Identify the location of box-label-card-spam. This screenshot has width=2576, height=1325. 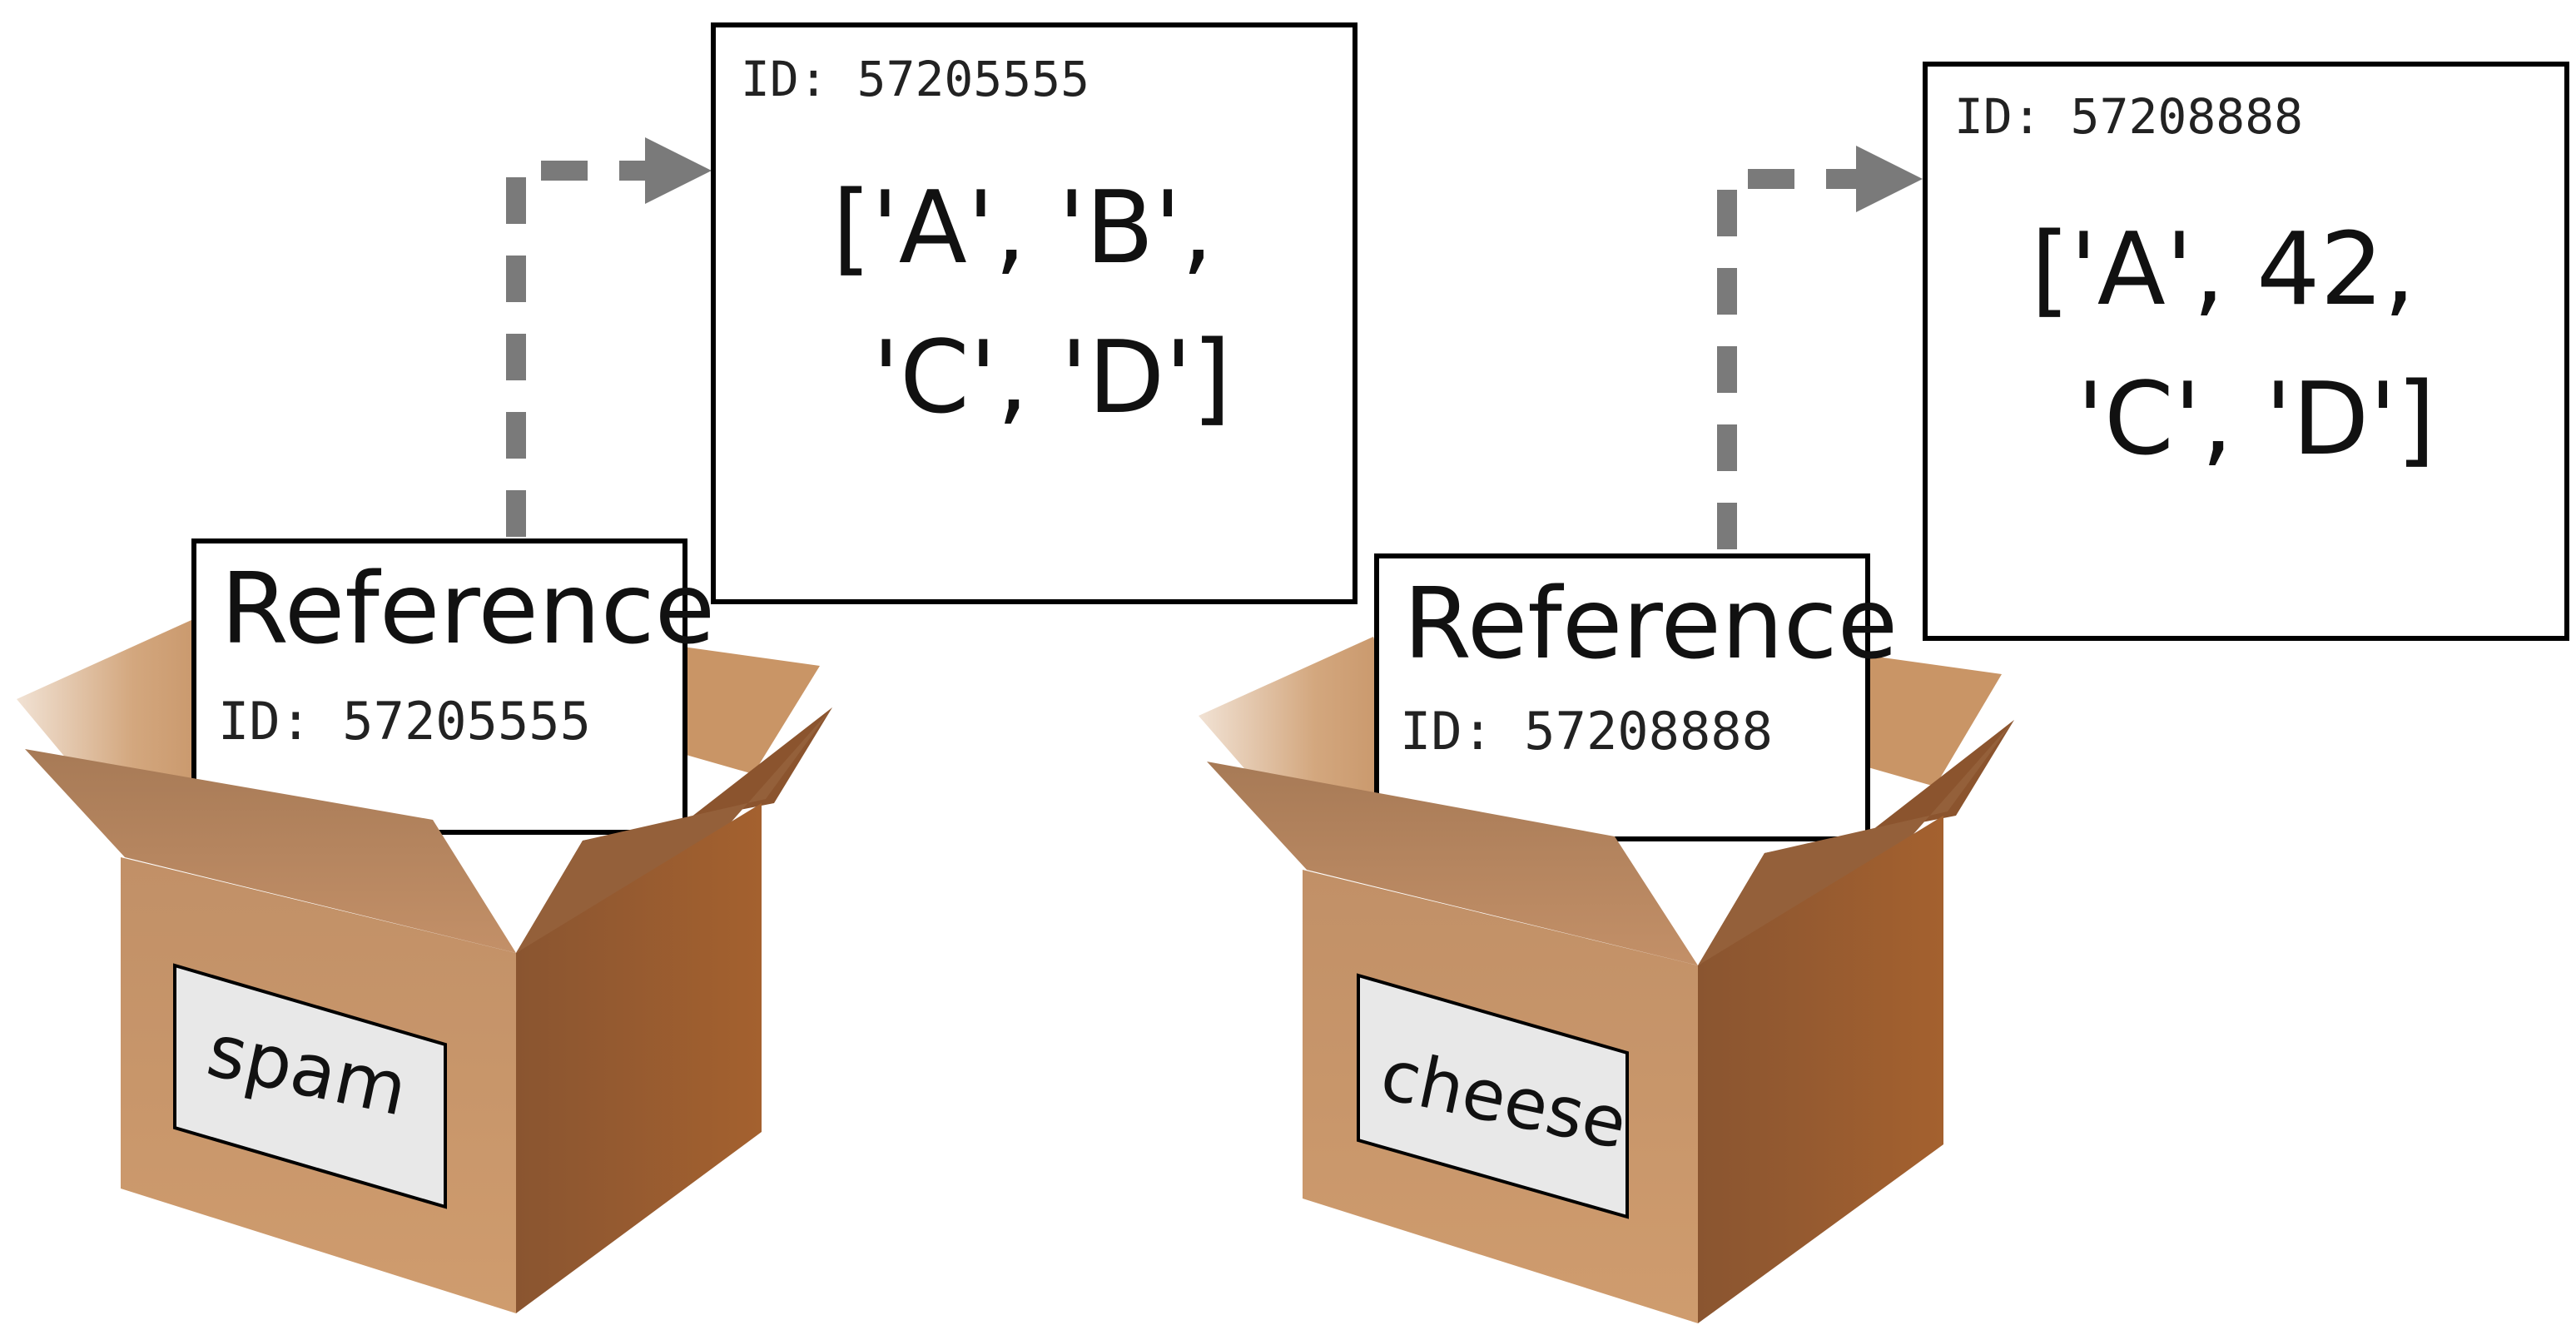
(310, 1086).